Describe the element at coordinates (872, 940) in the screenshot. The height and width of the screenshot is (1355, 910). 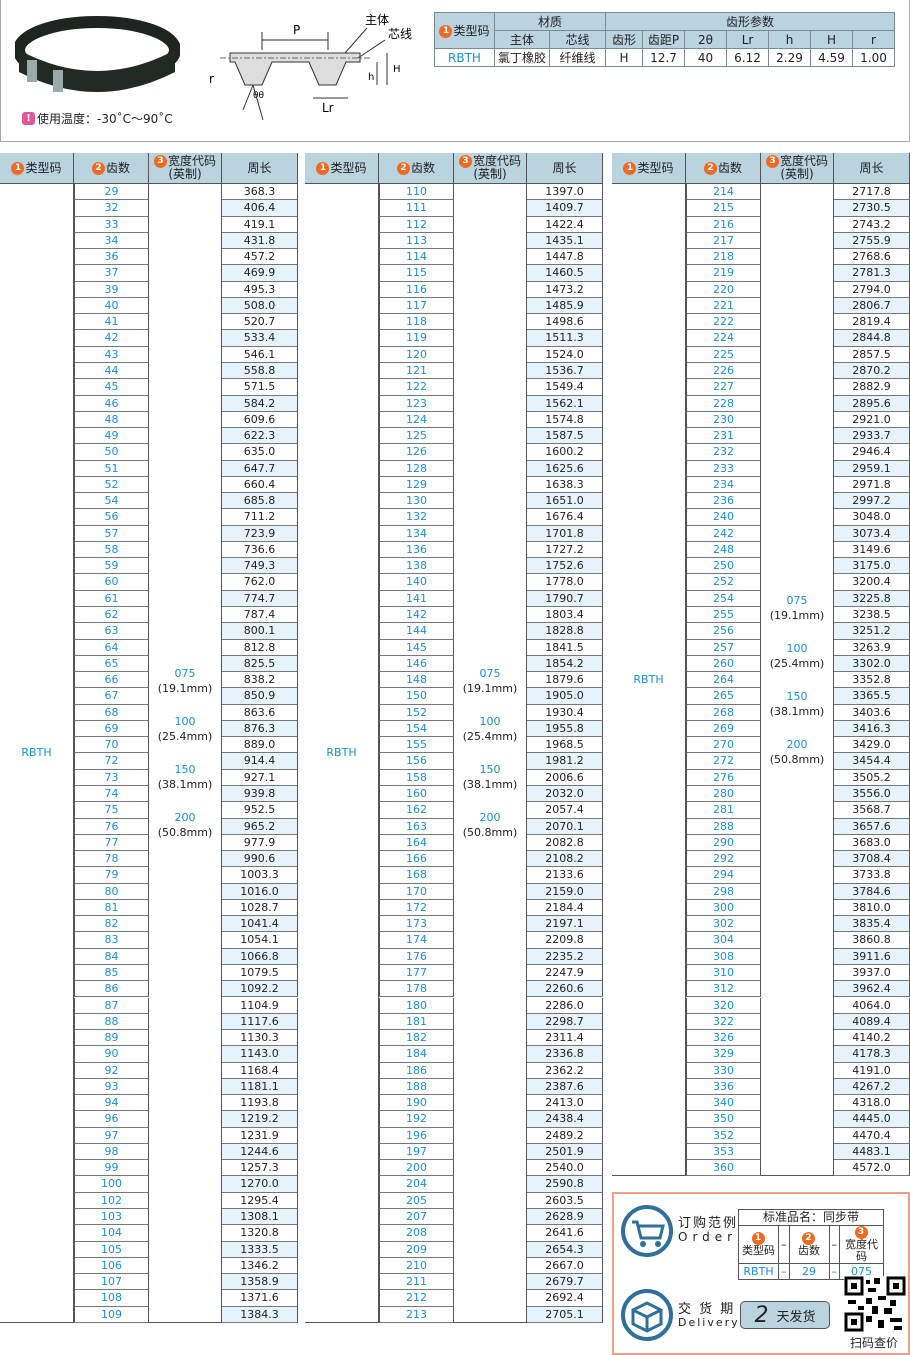
I see `perimeter-cell: 3860.8` at that location.